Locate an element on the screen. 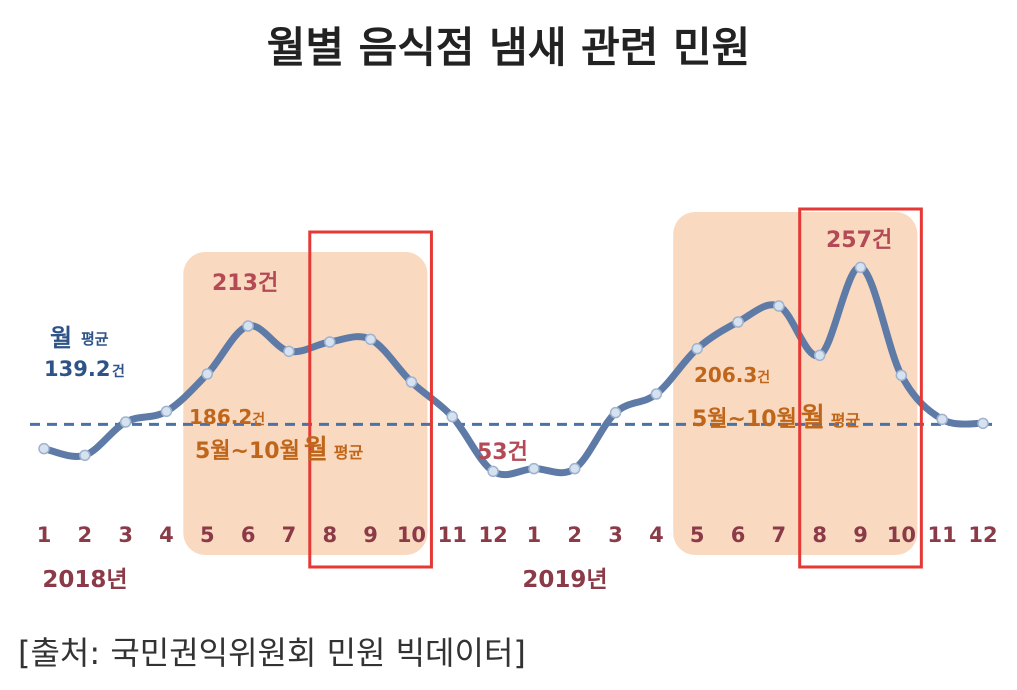 The width and height of the screenshot is (1017, 690). average-value: 139.2 is located at coordinates (77, 369).